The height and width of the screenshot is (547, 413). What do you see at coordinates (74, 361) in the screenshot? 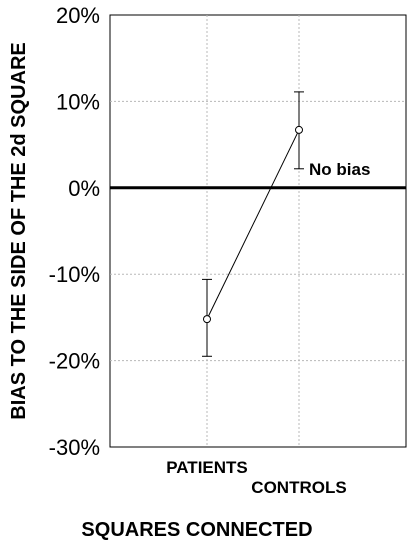
I see `y-tick-label: -20%` at bounding box center [74, 361].